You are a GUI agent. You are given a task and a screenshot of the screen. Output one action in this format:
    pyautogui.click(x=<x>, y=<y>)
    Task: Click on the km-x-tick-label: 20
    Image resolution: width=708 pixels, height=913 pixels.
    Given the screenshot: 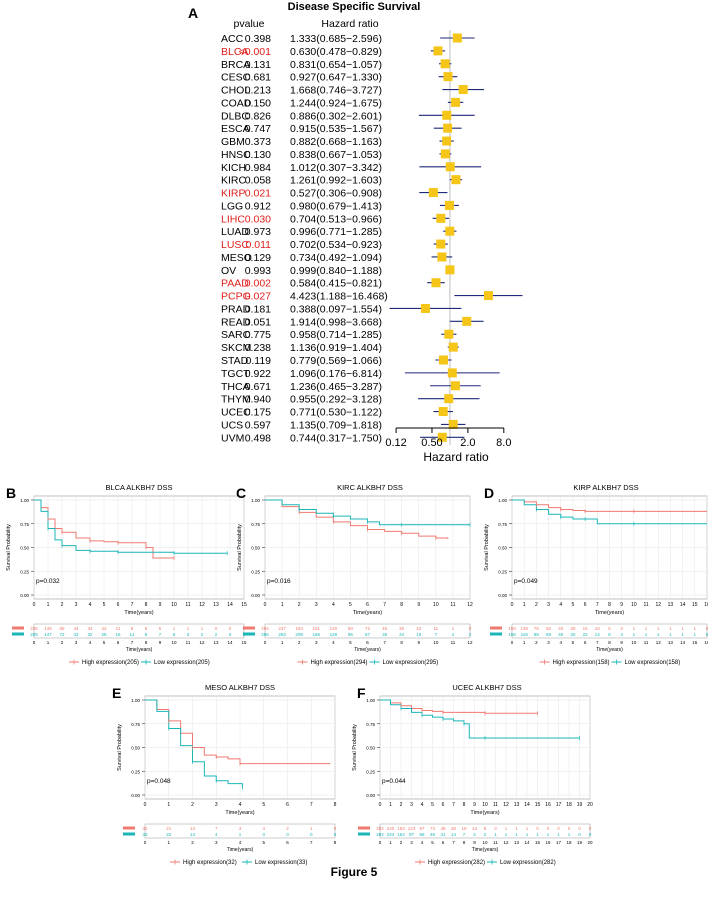 What is the action you would take?
    pyautogui.click(x=590, y=805)
    